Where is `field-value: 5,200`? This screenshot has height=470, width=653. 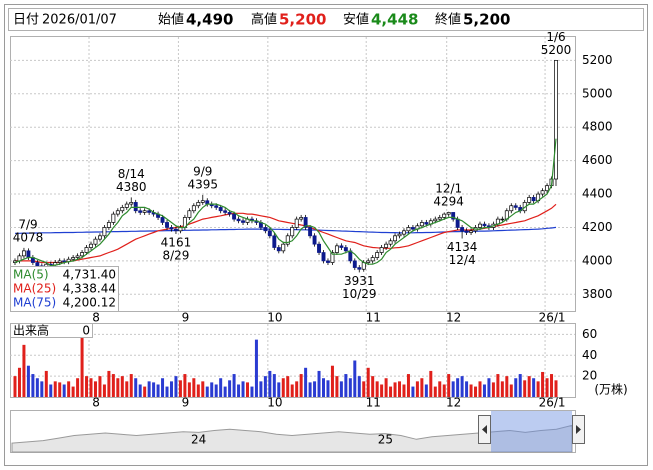
field-value: 5,200 is located at coordinates (486, 20).